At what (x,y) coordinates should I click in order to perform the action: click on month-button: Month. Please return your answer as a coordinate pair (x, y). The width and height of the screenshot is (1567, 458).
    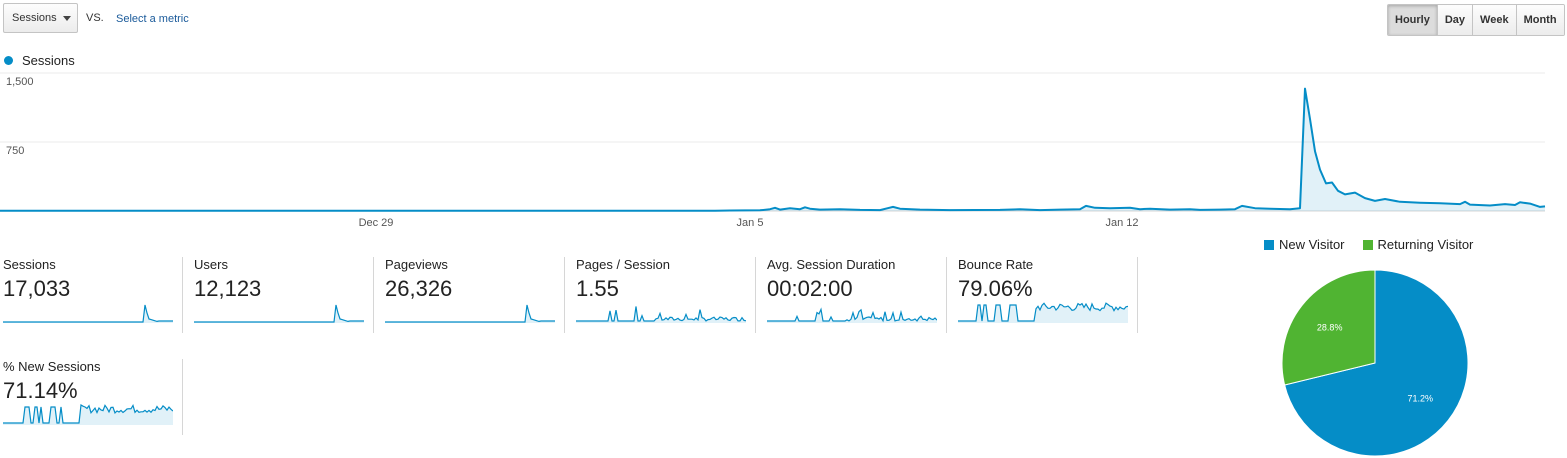
    Looking at the image, I should click on (1539, 20).